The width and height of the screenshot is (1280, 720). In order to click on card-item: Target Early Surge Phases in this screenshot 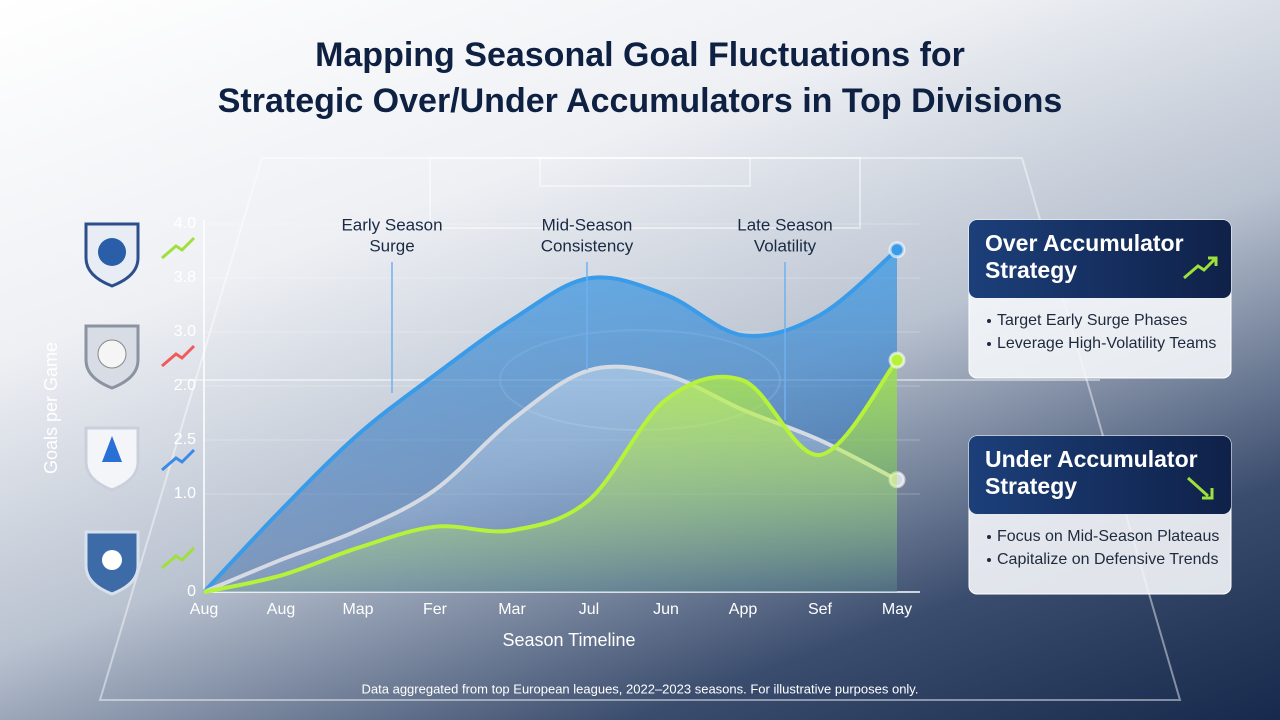, I will do `click(1092, 320)`.